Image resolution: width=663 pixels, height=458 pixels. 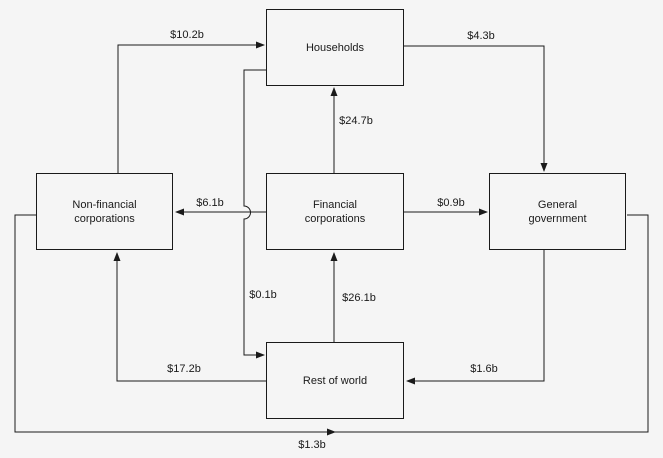 I want to click on flow-label-households-to-generalgovt: $4.3b, so click(x=481, y=36).